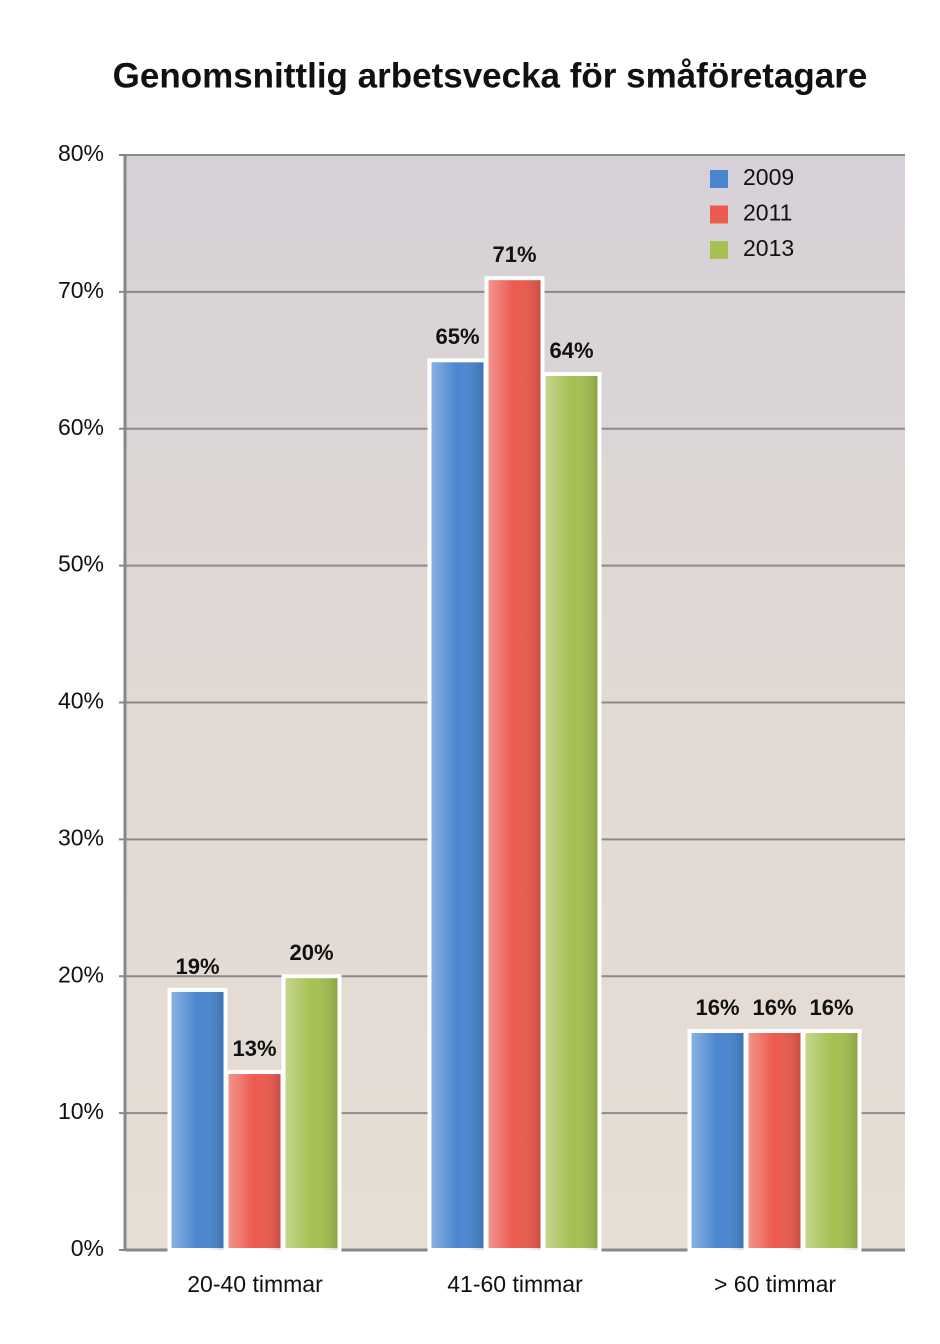 This screenshot has height=1344, width=940. What do you see at coordinates (571, 350) in the screenshot?
I see `value-label: 64%` at bounding box center [571, 350].